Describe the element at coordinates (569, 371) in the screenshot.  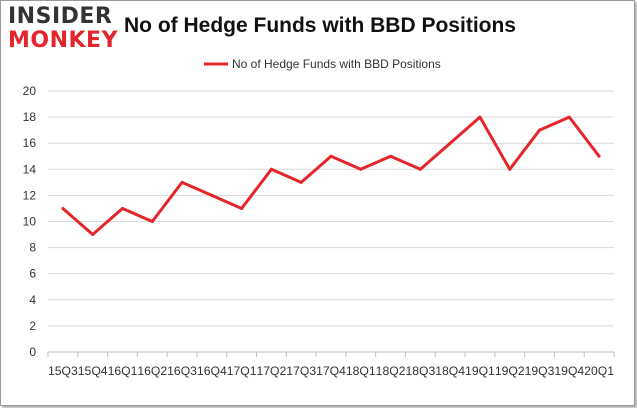
I see `x-tick-label: 19Q4` at that location.